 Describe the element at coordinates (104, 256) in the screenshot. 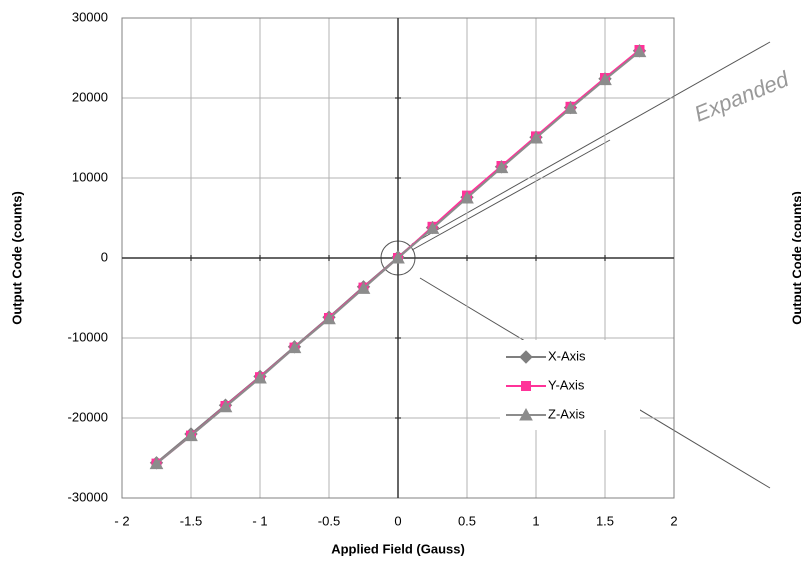

I see `y-tick-label: 0` at that location.